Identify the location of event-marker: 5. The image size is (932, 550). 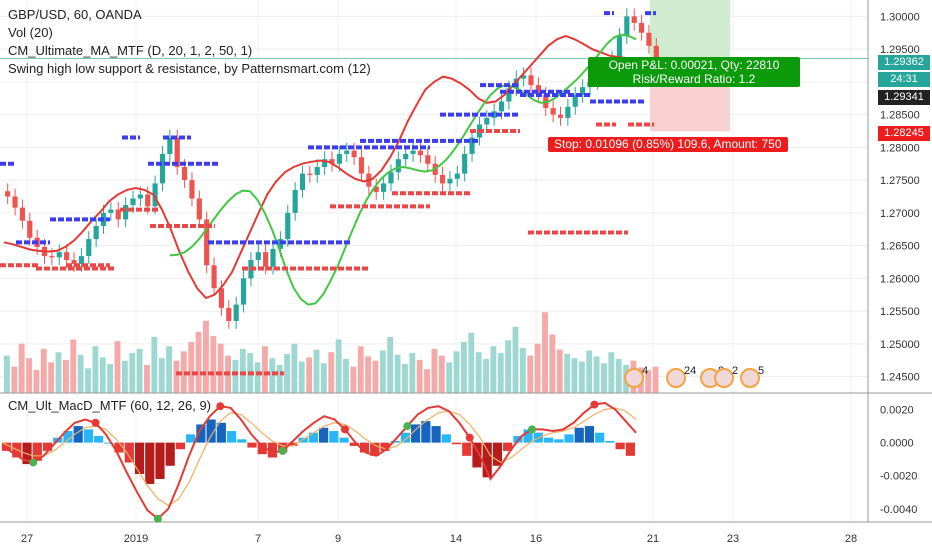
(752, 376).